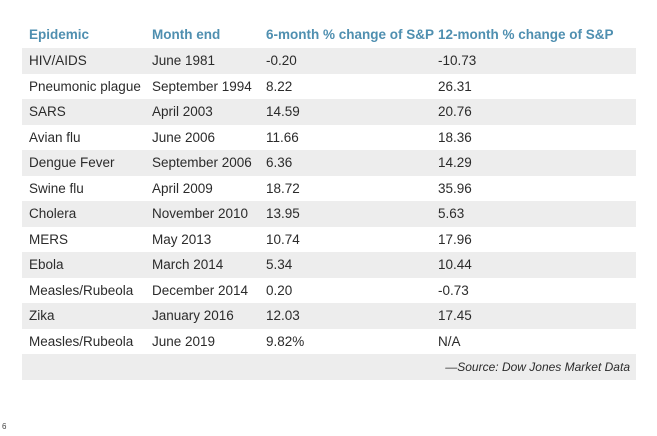 The height and width of the screenshot is (436, 657). What do you see at coordinates (202, 290) in the screenshot?
I see `cell-month-end: December 2014` at bounding box center [202, 290].